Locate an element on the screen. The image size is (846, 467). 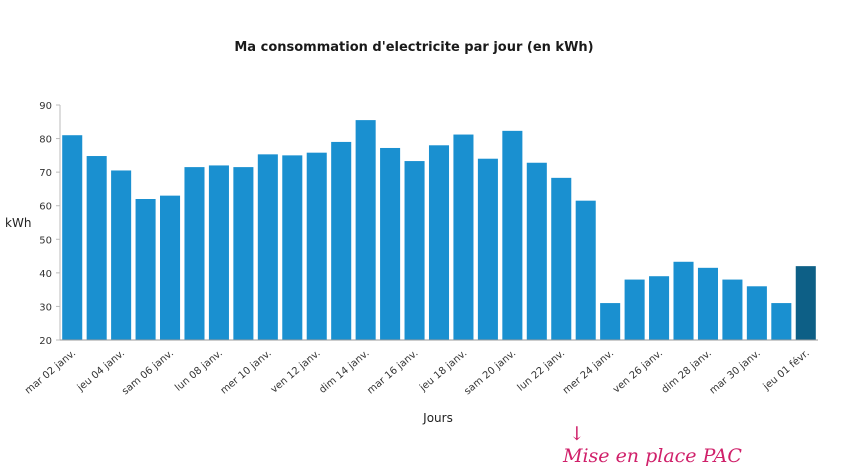
x-tick-label: jeu 04 janv. is located at coordinates (101, 371).